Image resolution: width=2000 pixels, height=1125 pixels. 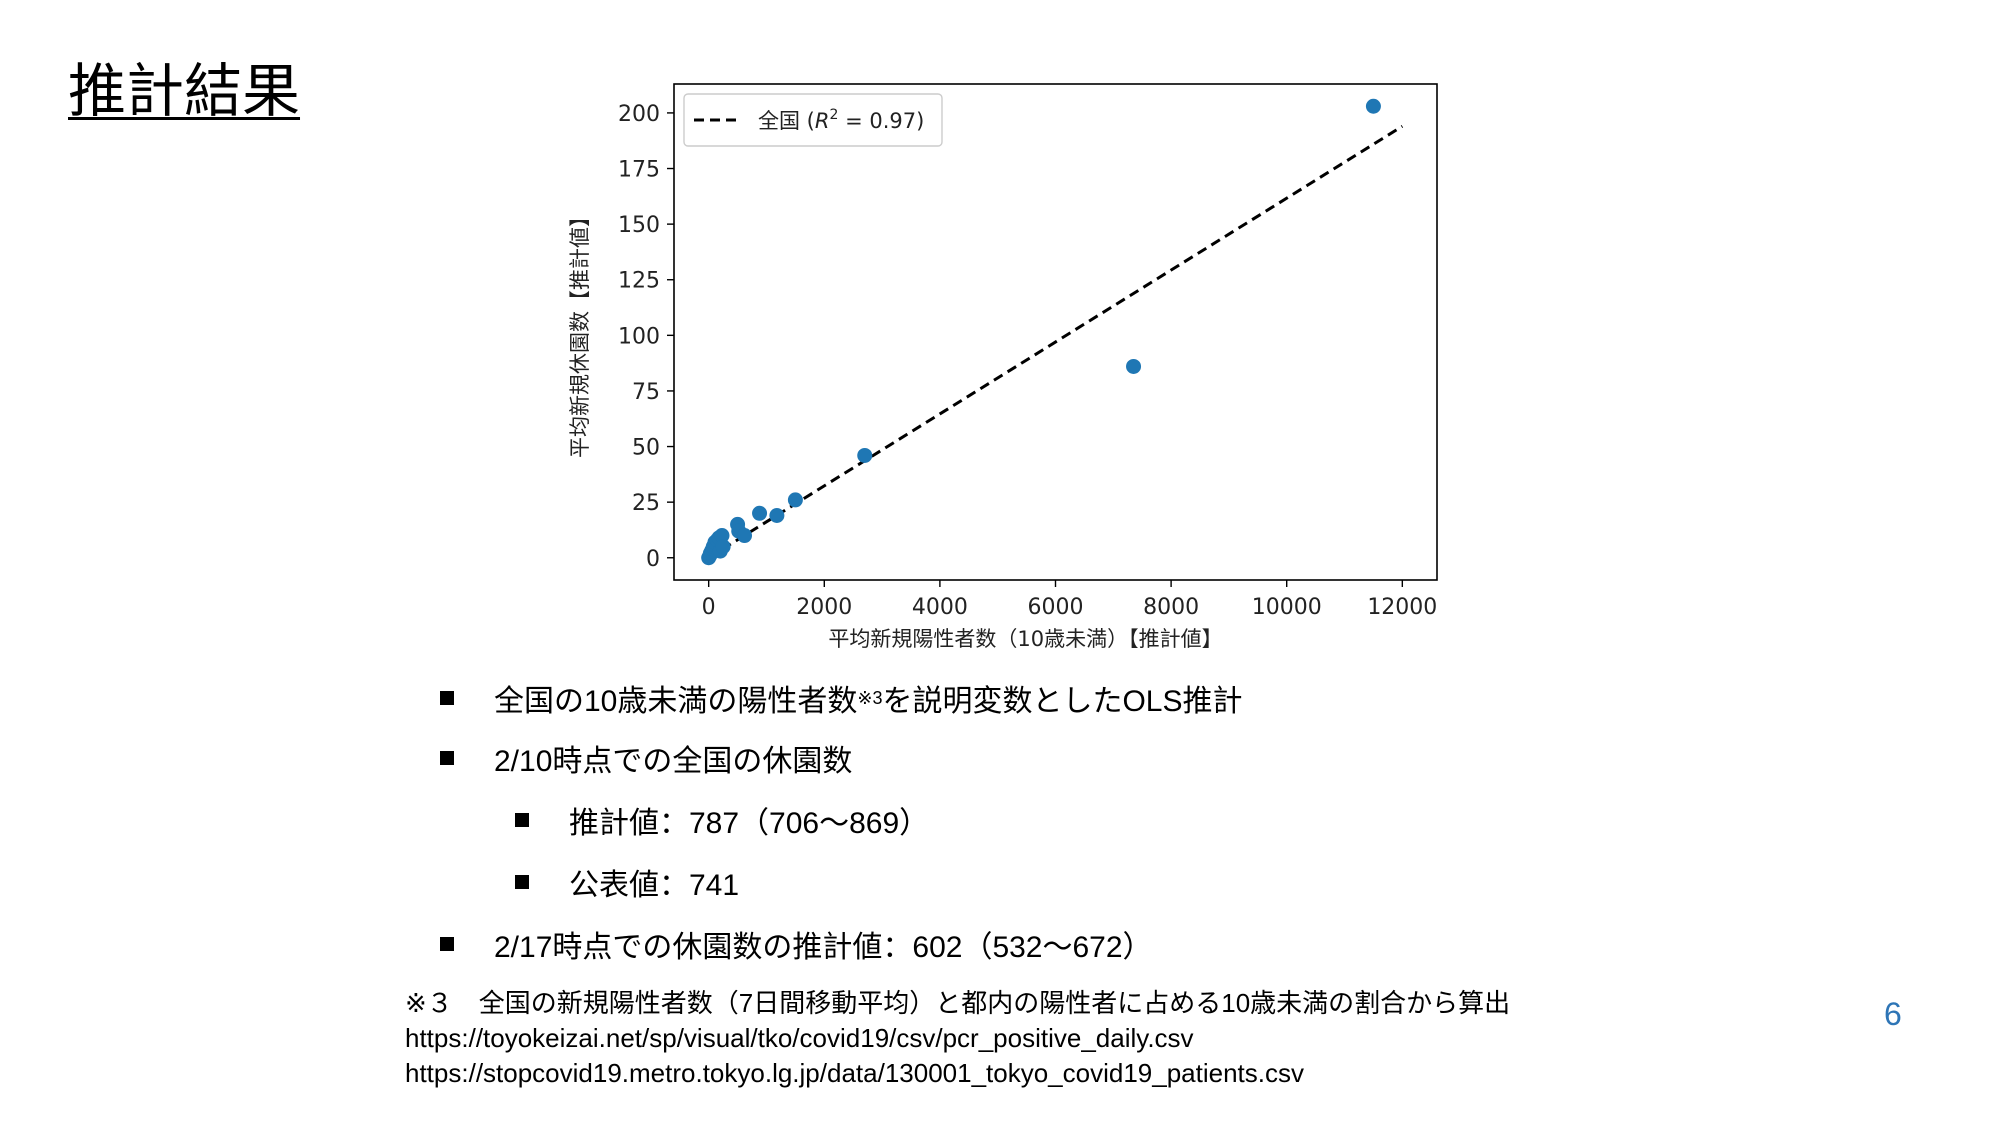 I want to click on page-title: 推計結果, so click(x=184, y=91).